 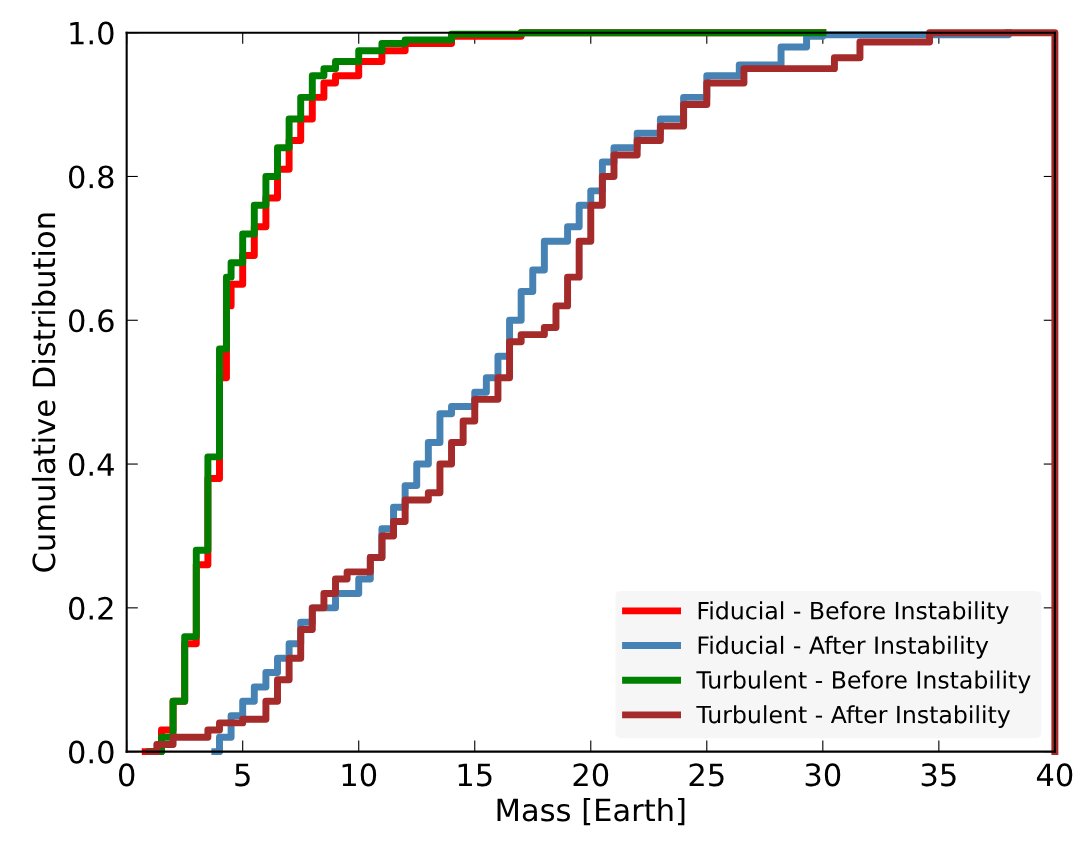 I want to click on x-tick-label: 30, so click(x=823, y=775).